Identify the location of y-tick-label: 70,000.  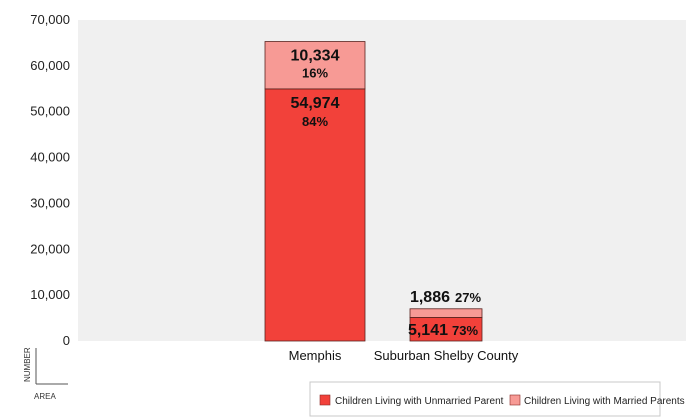
(50, 19).